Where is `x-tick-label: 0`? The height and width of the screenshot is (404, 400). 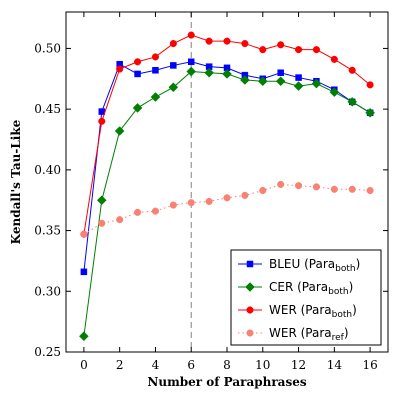 x-tick-label: 0 is located at coordinates (84, 365).